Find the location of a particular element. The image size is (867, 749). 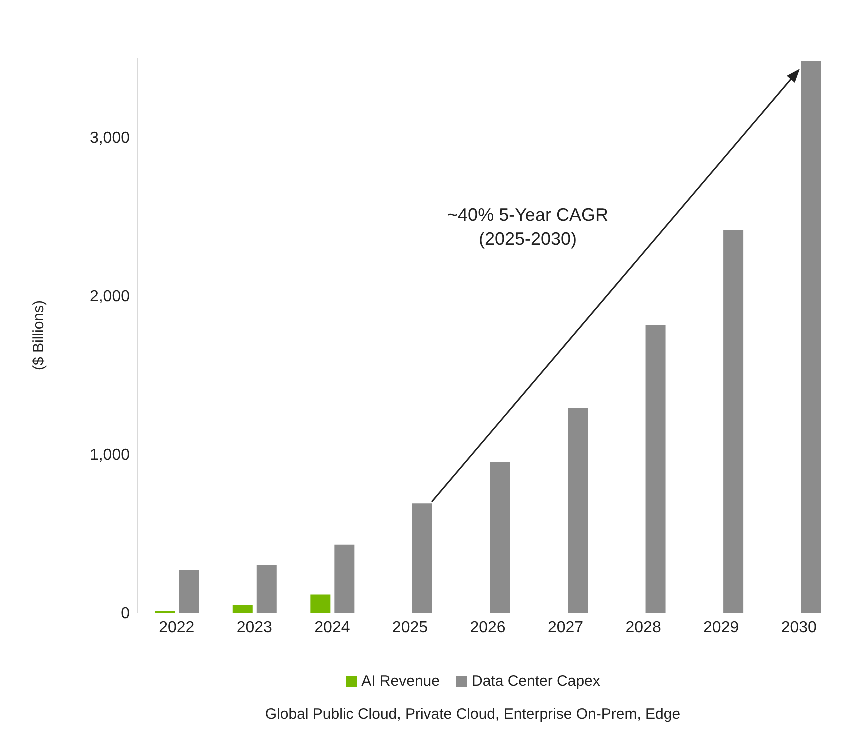

x-tick-label: 2025 is located at coordinates (410, 627).